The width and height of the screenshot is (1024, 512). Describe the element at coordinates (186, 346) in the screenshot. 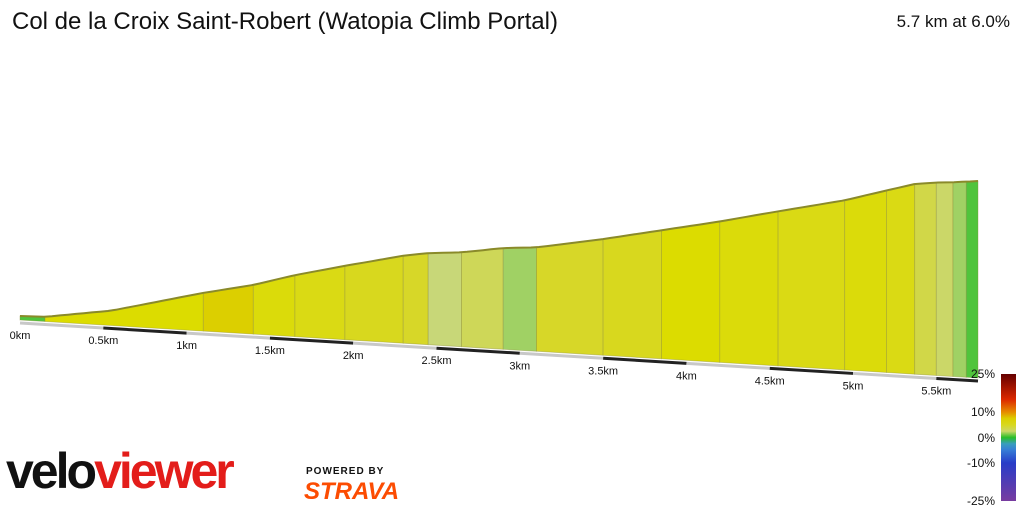

I see `x-tick-label: 1km` at that location.